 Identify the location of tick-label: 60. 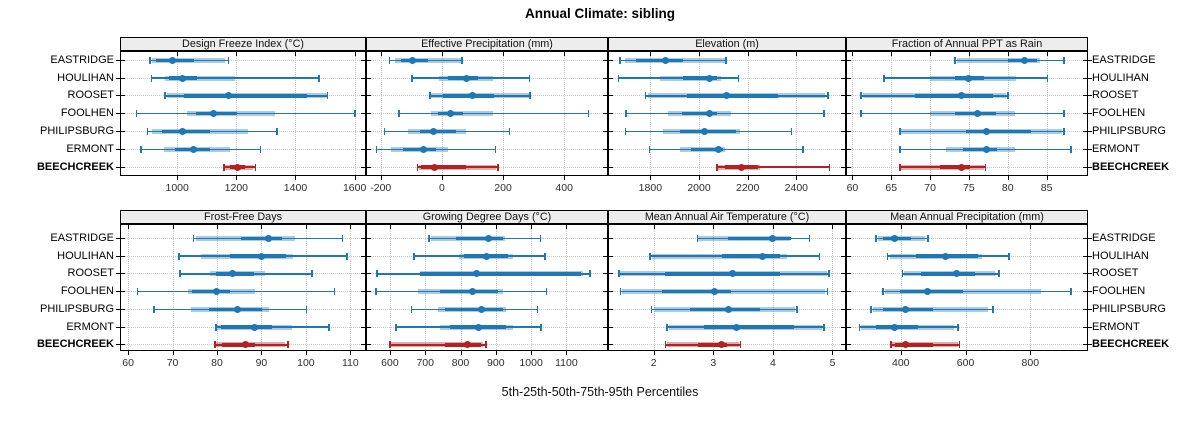
(128, 363).